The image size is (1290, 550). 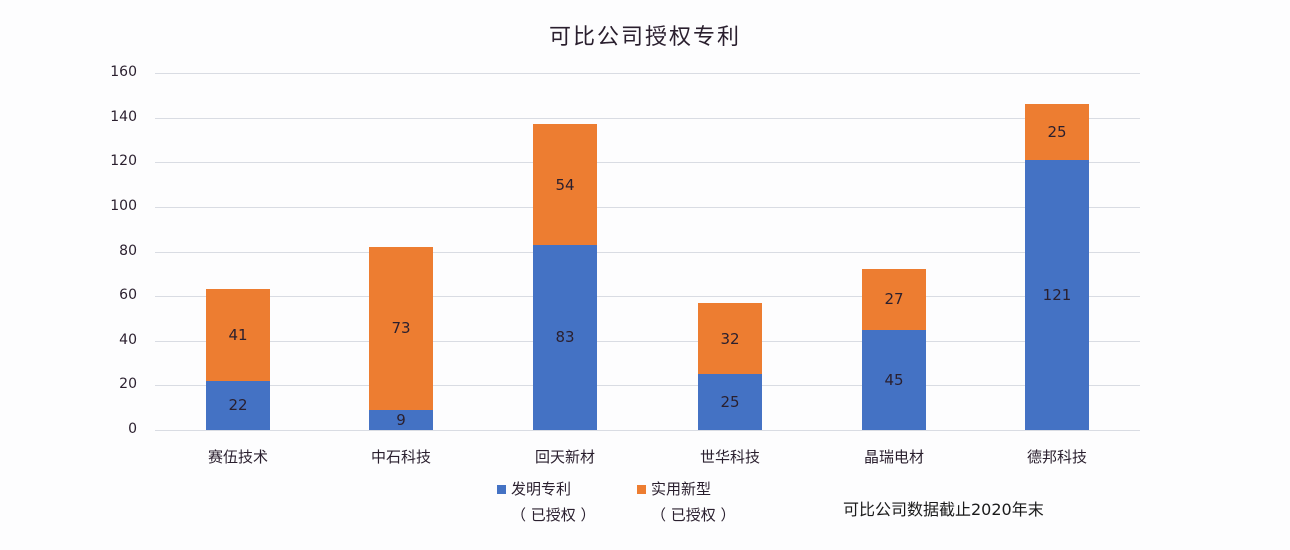 What do you see at coordinates (1057, 132) in the screenshot?
I see `bar-segment-utility: 25` at bounding box center [1057, 132].